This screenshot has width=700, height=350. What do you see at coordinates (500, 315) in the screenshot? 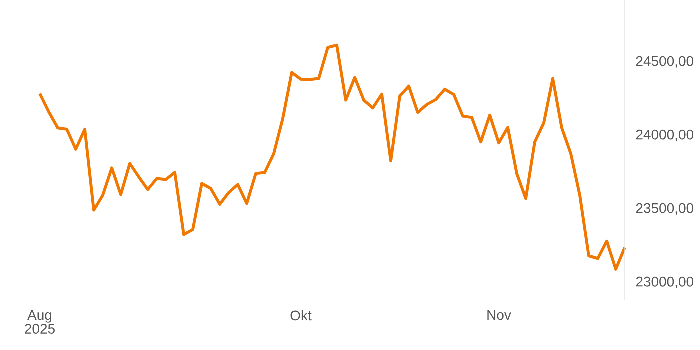
I see `x-tick-label: Nov` at bounding box center [500, 315].